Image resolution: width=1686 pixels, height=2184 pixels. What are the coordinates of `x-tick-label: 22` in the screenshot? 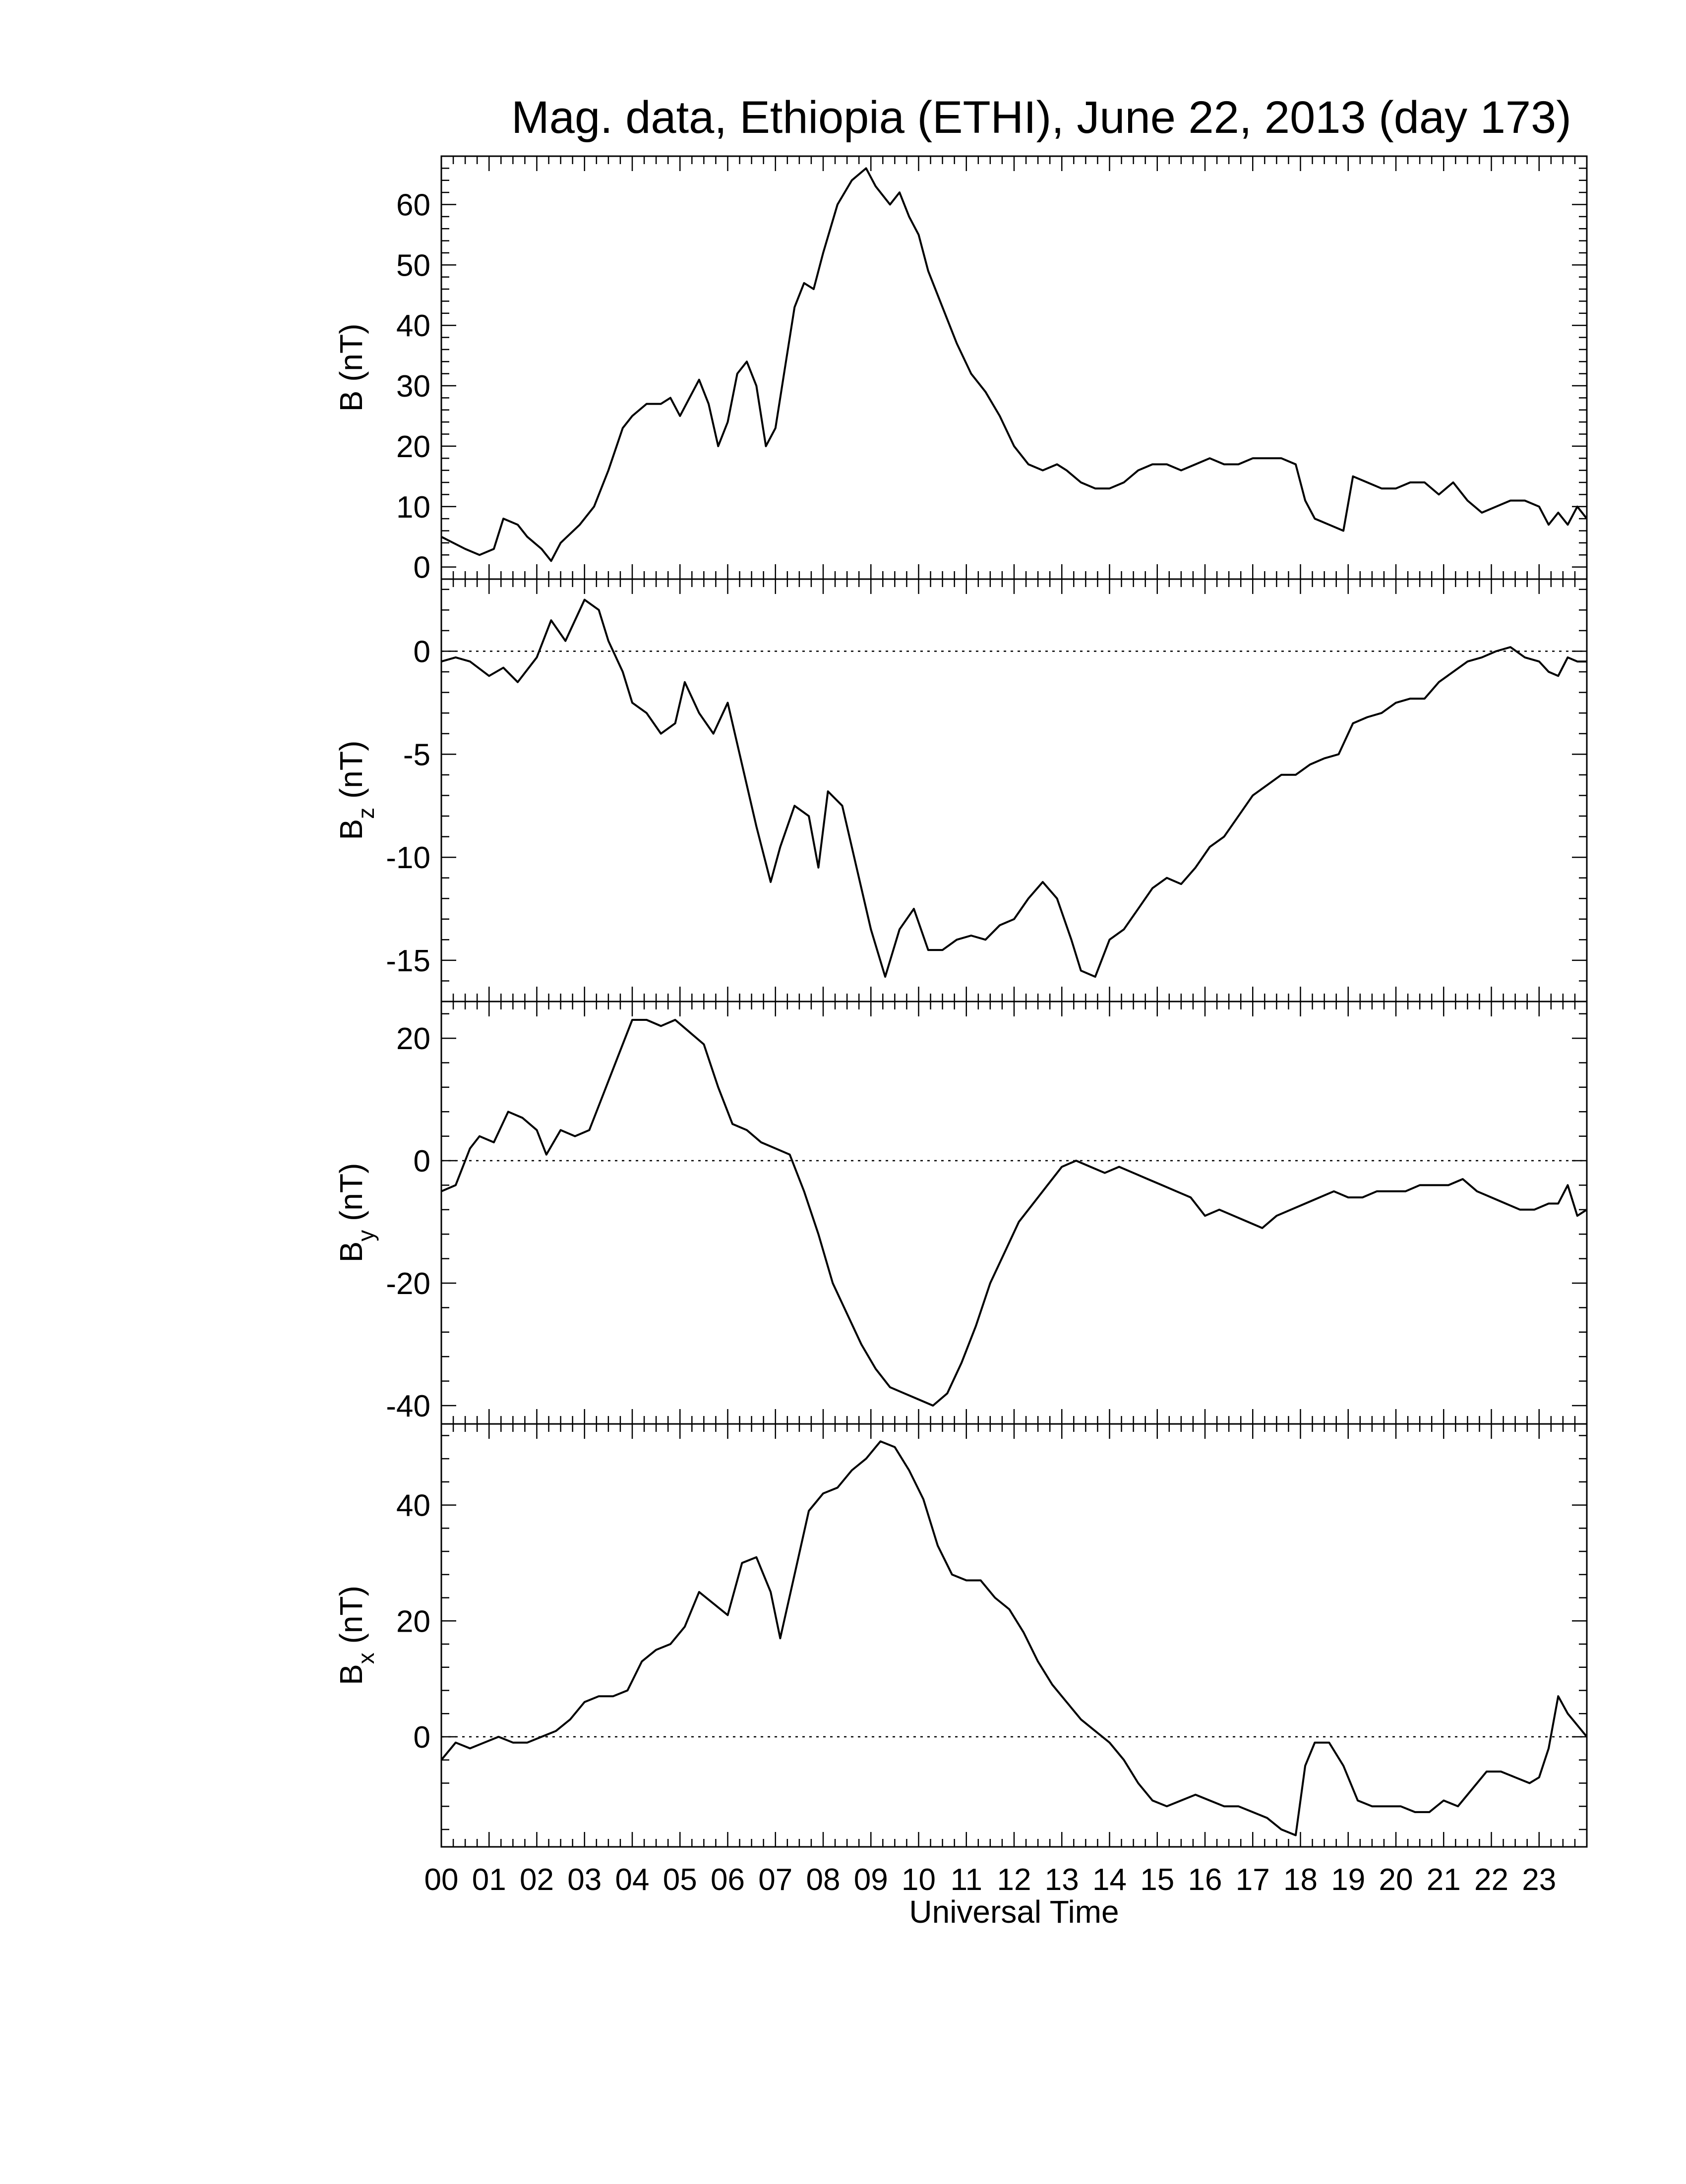 It's located at (1491, 1880).